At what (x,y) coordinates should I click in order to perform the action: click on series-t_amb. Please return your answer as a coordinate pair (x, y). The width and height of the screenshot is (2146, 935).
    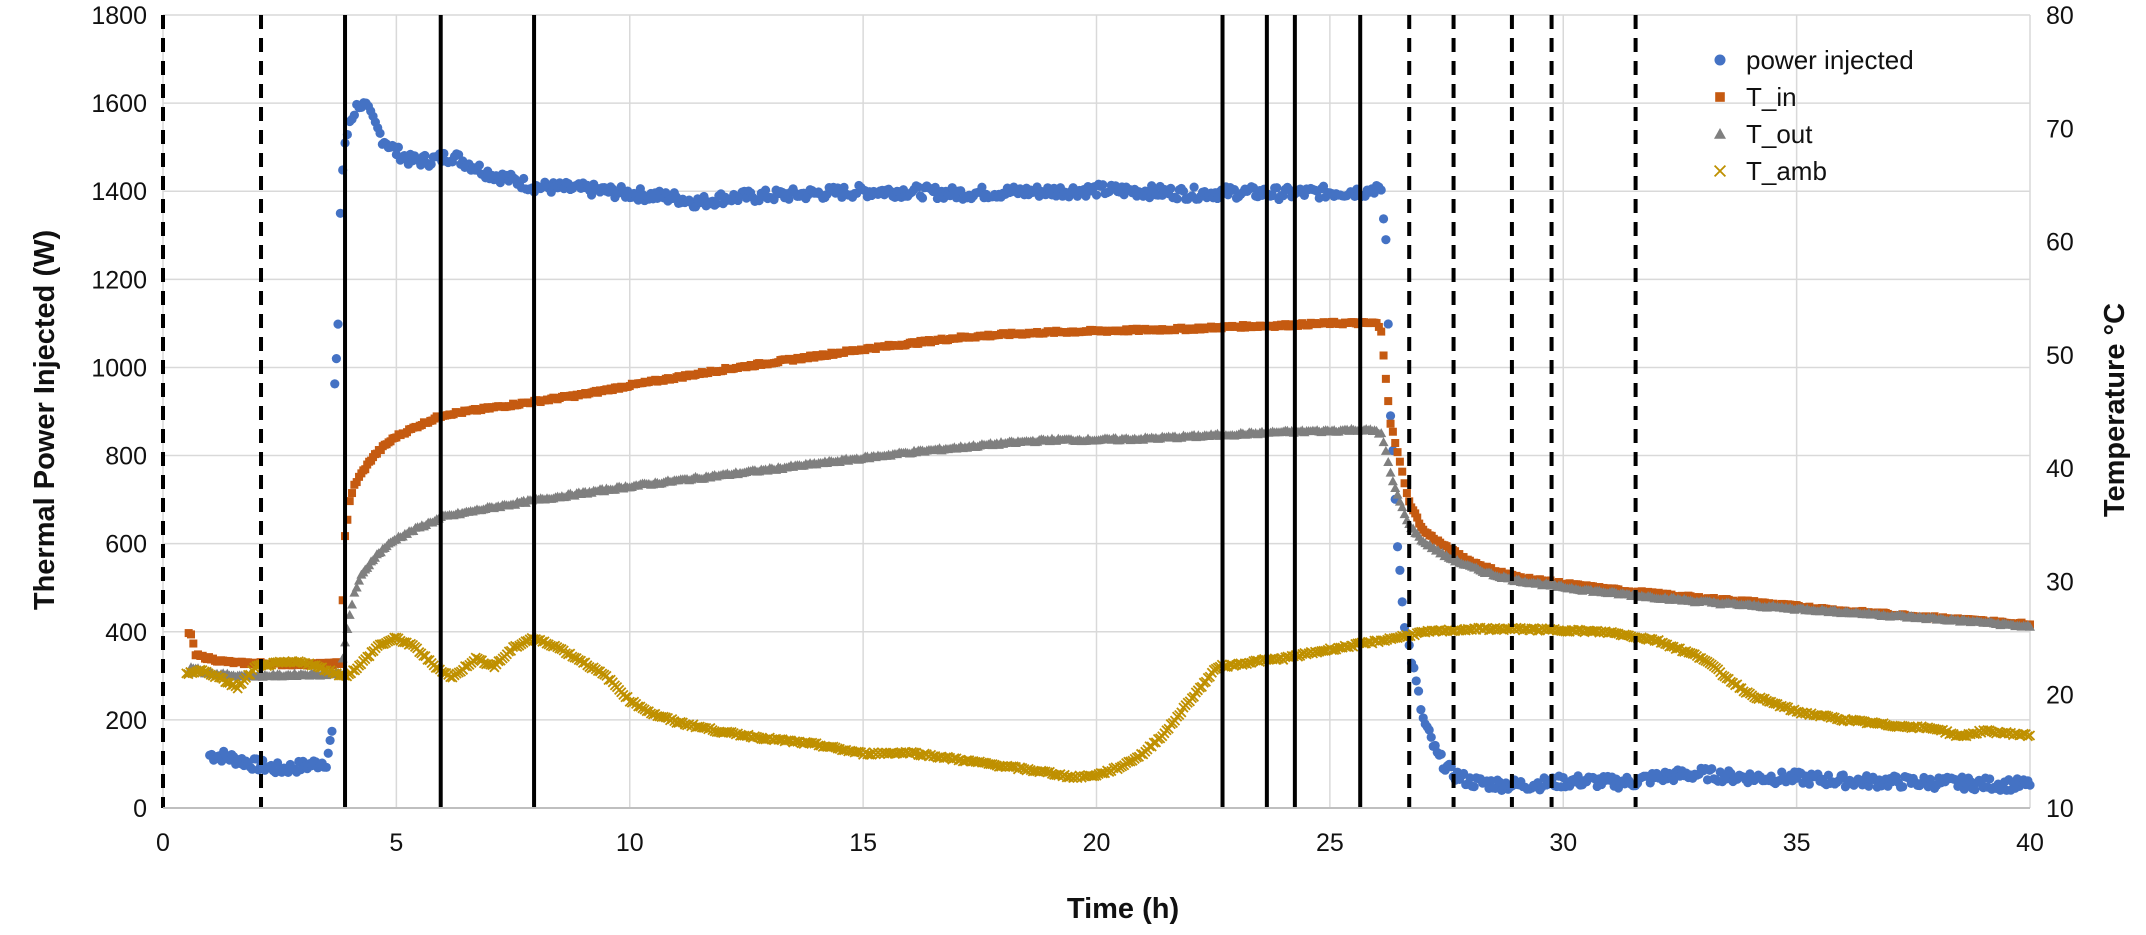
    Looking at the image, I should click on (1108, 702).